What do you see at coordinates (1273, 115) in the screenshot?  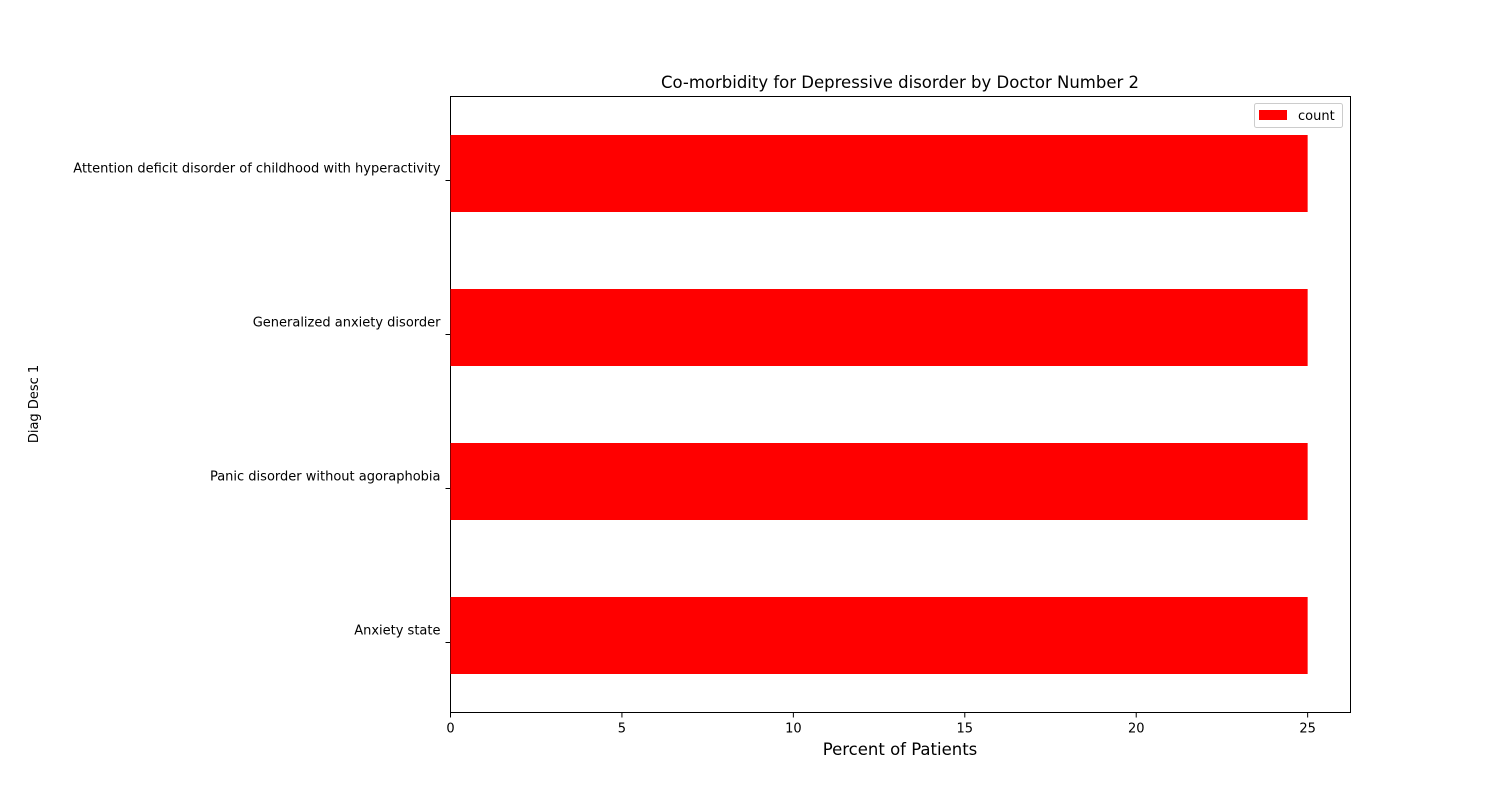 I see `legend-swatch` at bounding box center [1273, 115].